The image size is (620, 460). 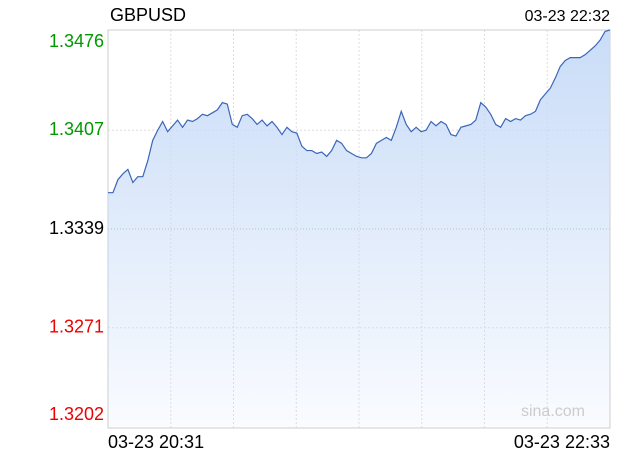 What do you see at coordinates (568, 16) in the screenshot?
I see `timestamp: 03-23 22:32` at bounding box center [568, 16].